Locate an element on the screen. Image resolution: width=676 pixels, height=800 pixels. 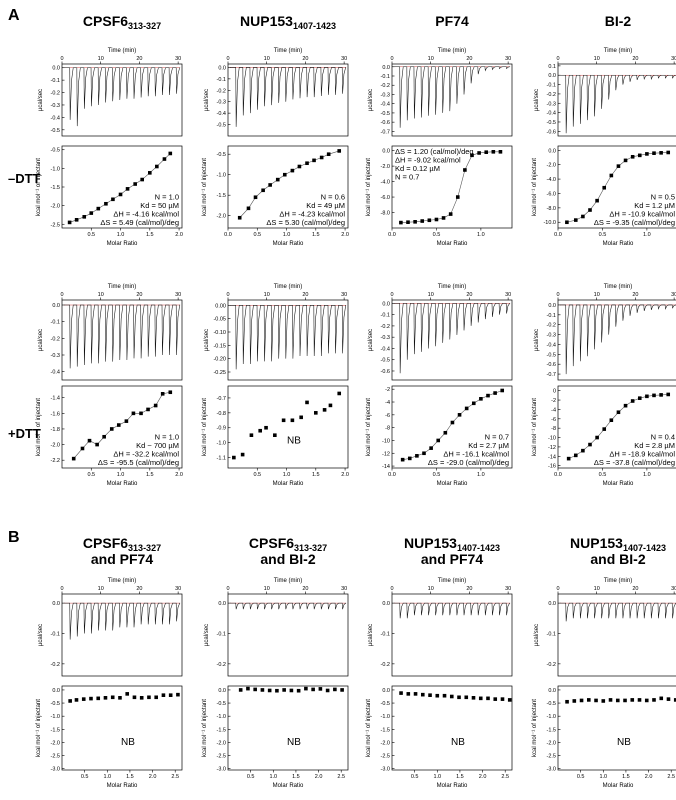
y-tick-label: -0.3 is located at coordinates (551, 104).